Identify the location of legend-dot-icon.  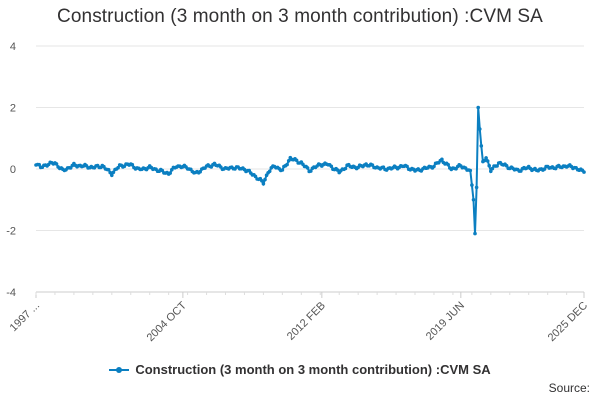
(119, 369).